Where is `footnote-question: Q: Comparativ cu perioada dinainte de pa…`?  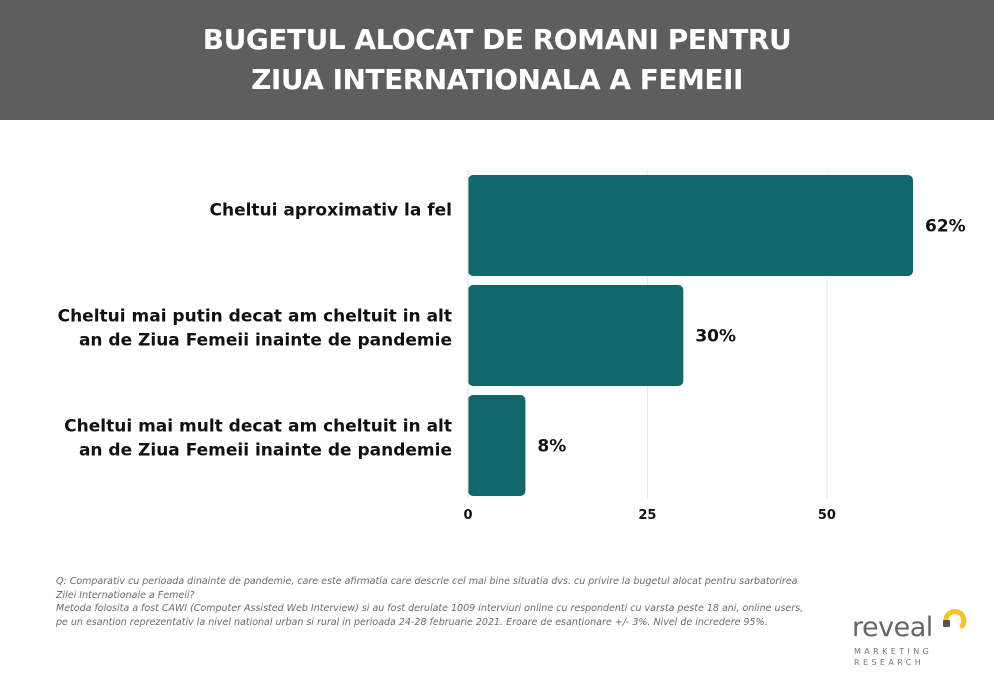
footnote-question: Q: Comparativ cu perioada dinainte de pa… is located at coordinates (427, 581).